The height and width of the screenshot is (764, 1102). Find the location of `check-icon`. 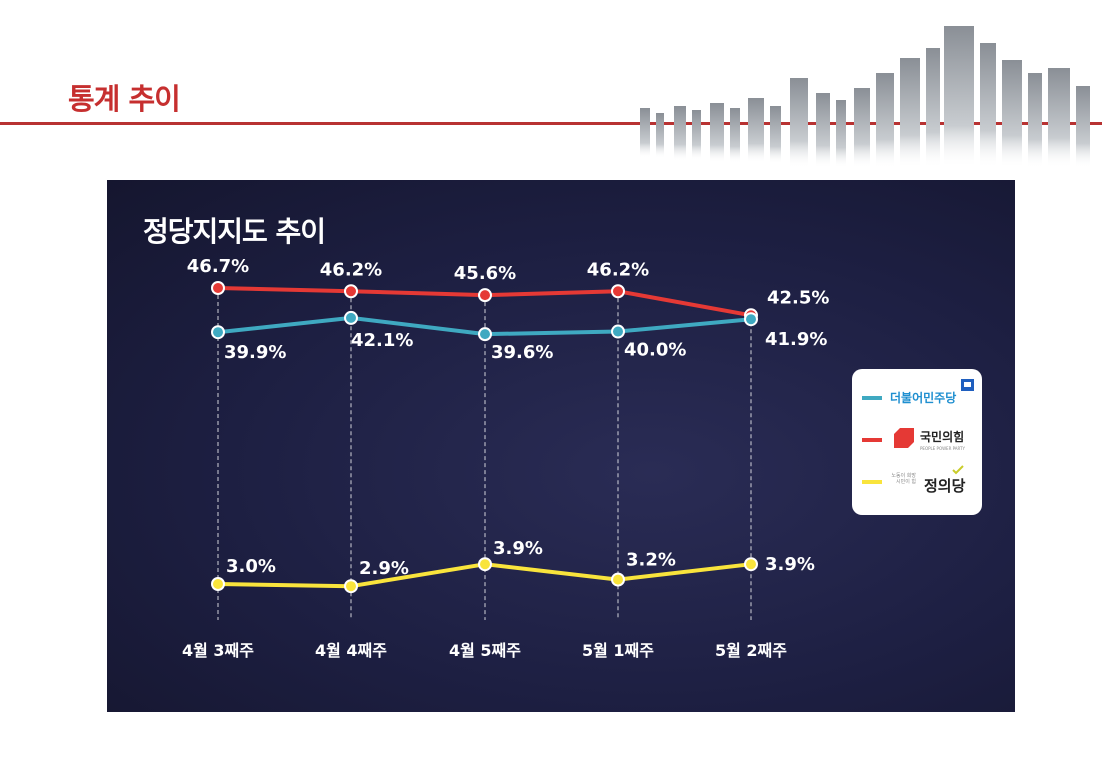

check-icon is located at coordinates (958, 470).